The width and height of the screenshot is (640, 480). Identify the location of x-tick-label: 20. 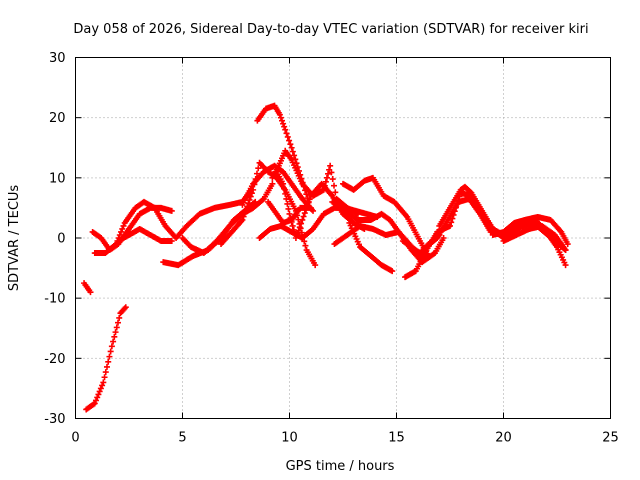
(503, 438).